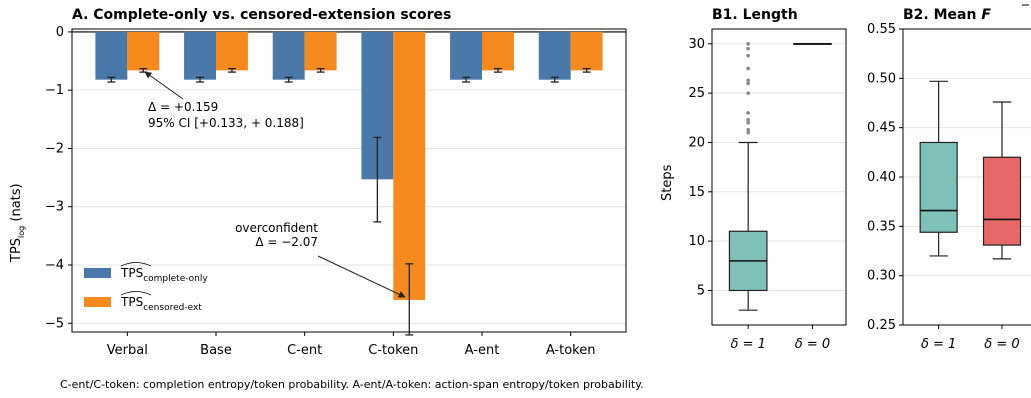  What do you see at coordinates (881, 177) in the screenshot?
I see `y-tick-label: 0.40` at bounding box center [881, 177].